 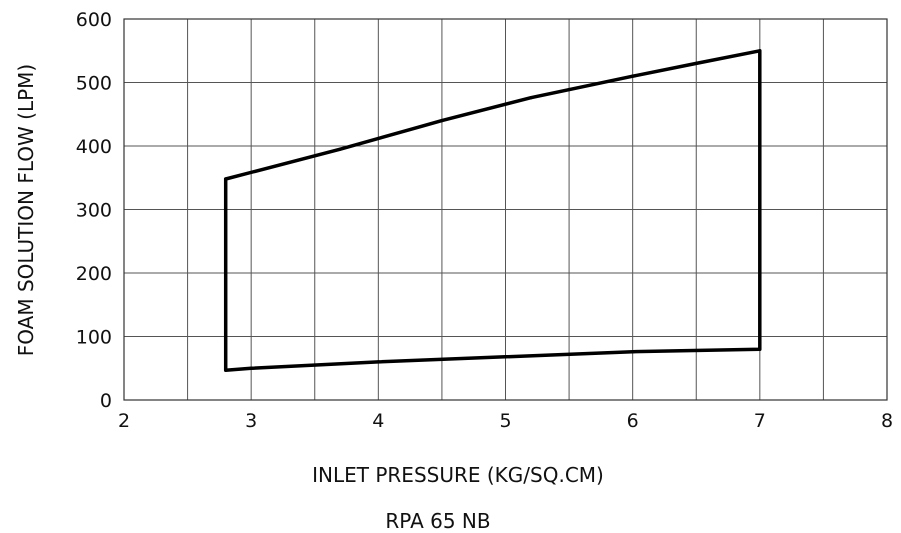 I want to click on x-tick-label: 2, so click(x=124, y=421).